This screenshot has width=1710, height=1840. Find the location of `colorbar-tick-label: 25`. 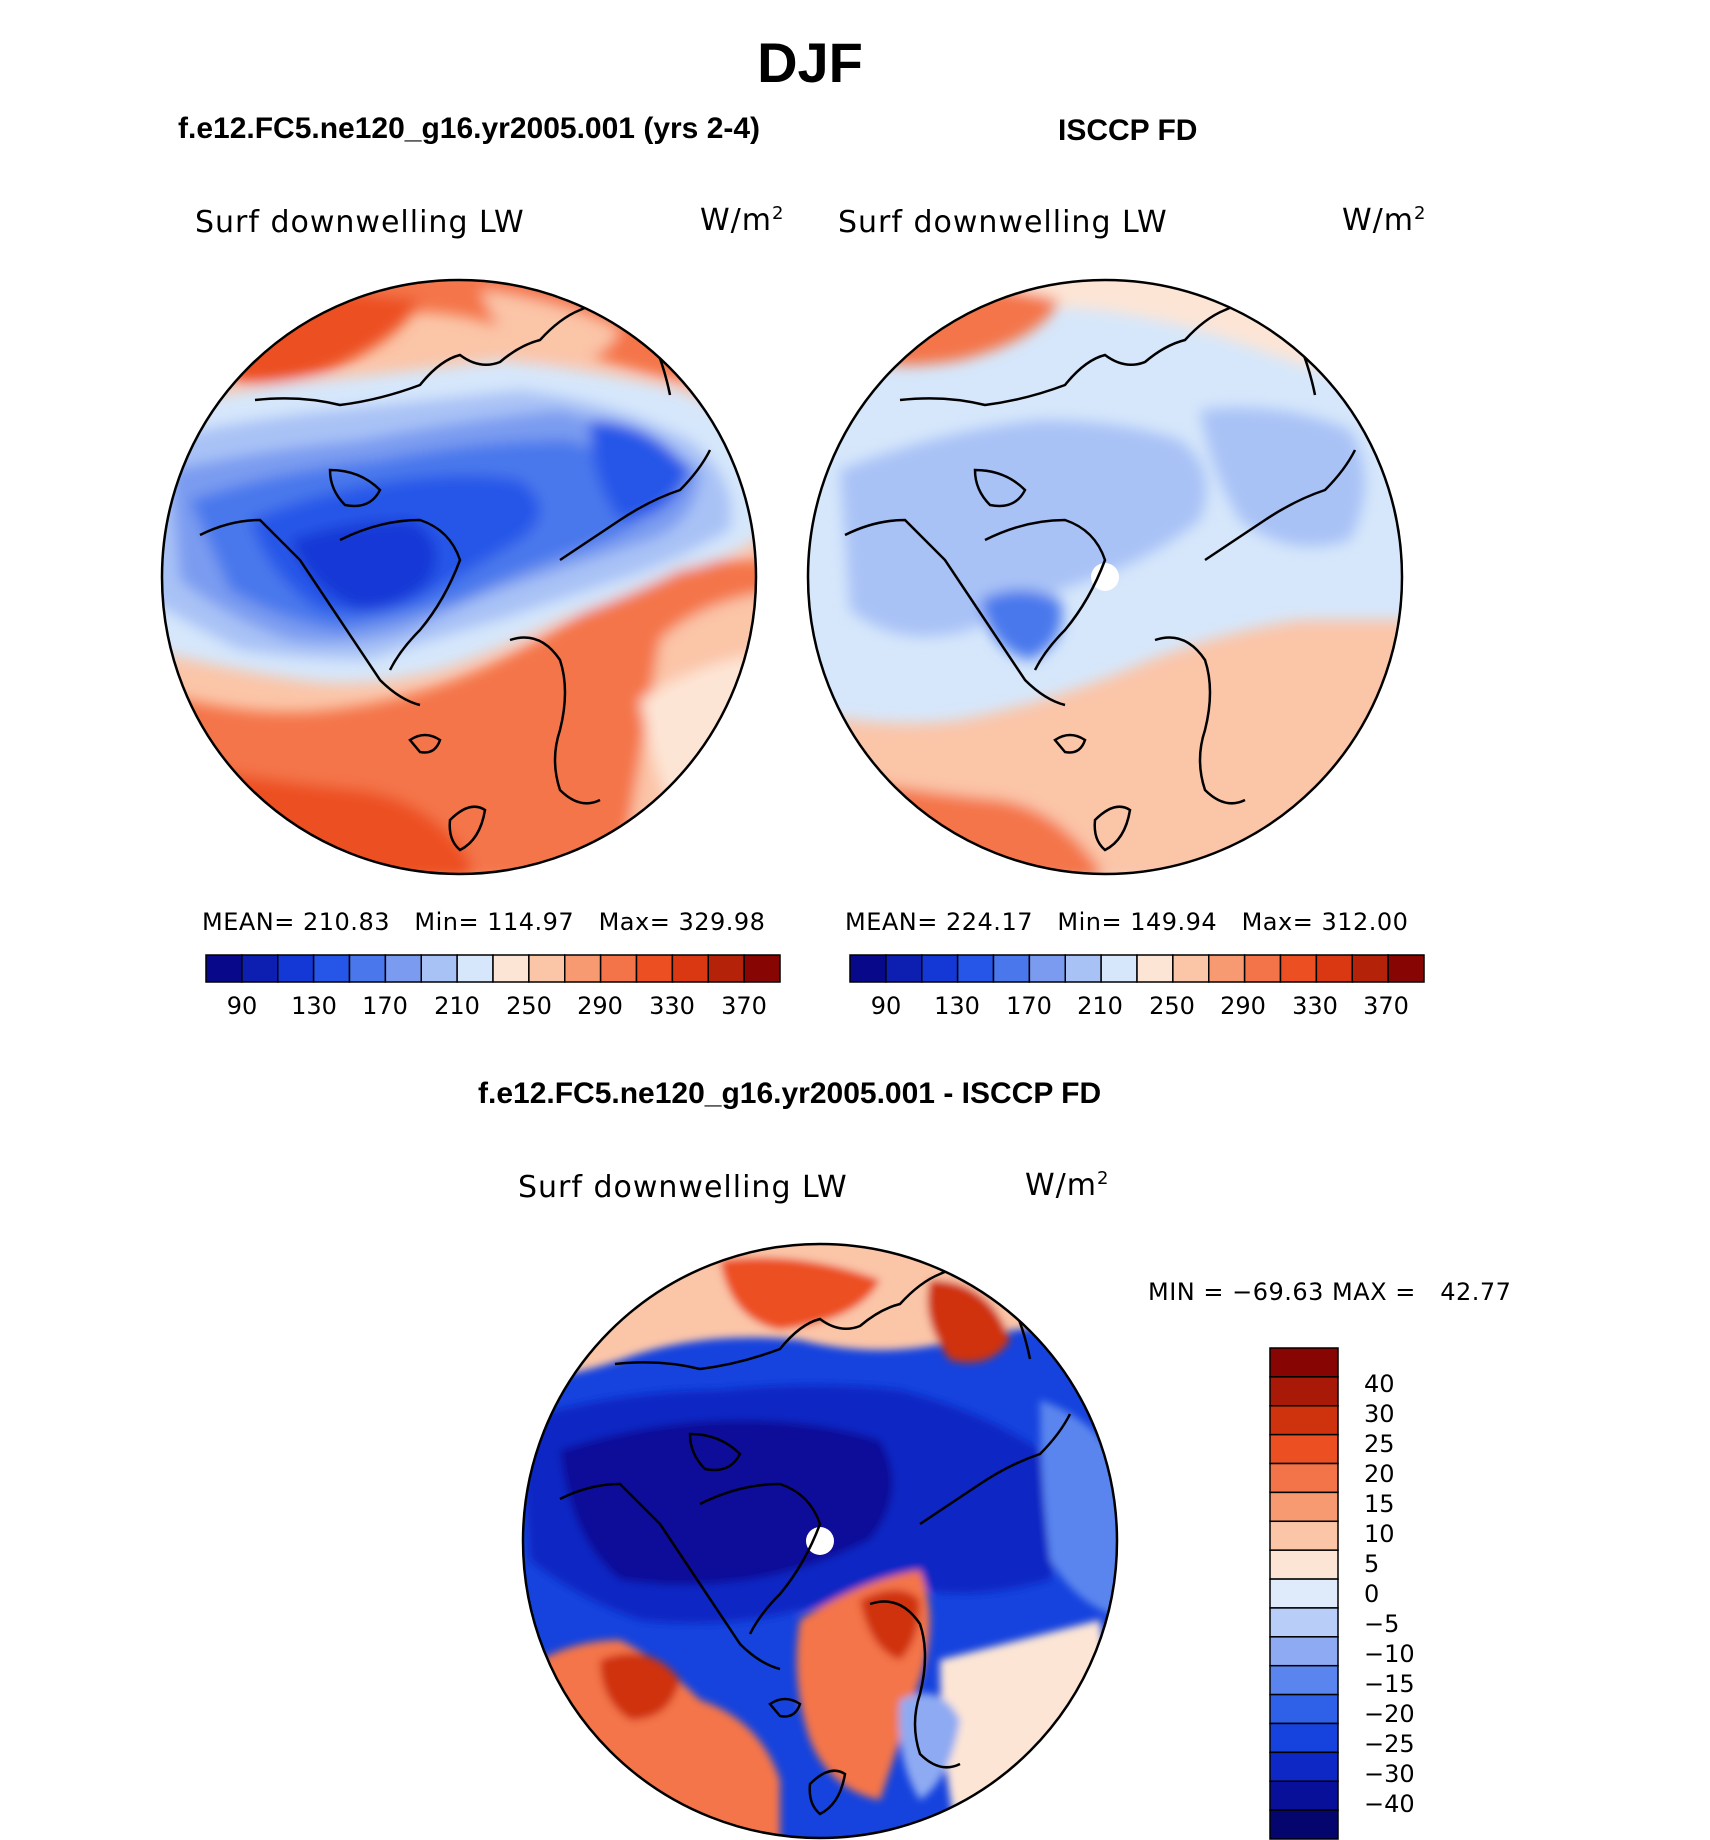

colorbar-tick-label: 25 is located at coordinates (1379, 1444).